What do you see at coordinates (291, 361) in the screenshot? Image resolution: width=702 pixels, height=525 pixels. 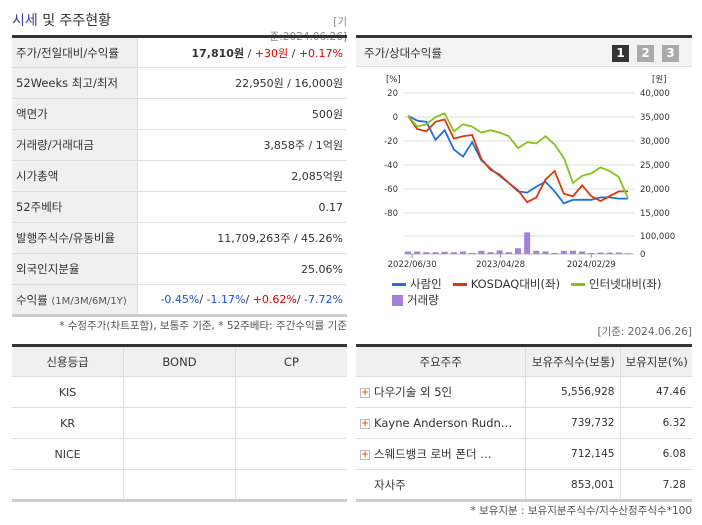 I see `credit-header: CP` at bounding box center [291, 361].